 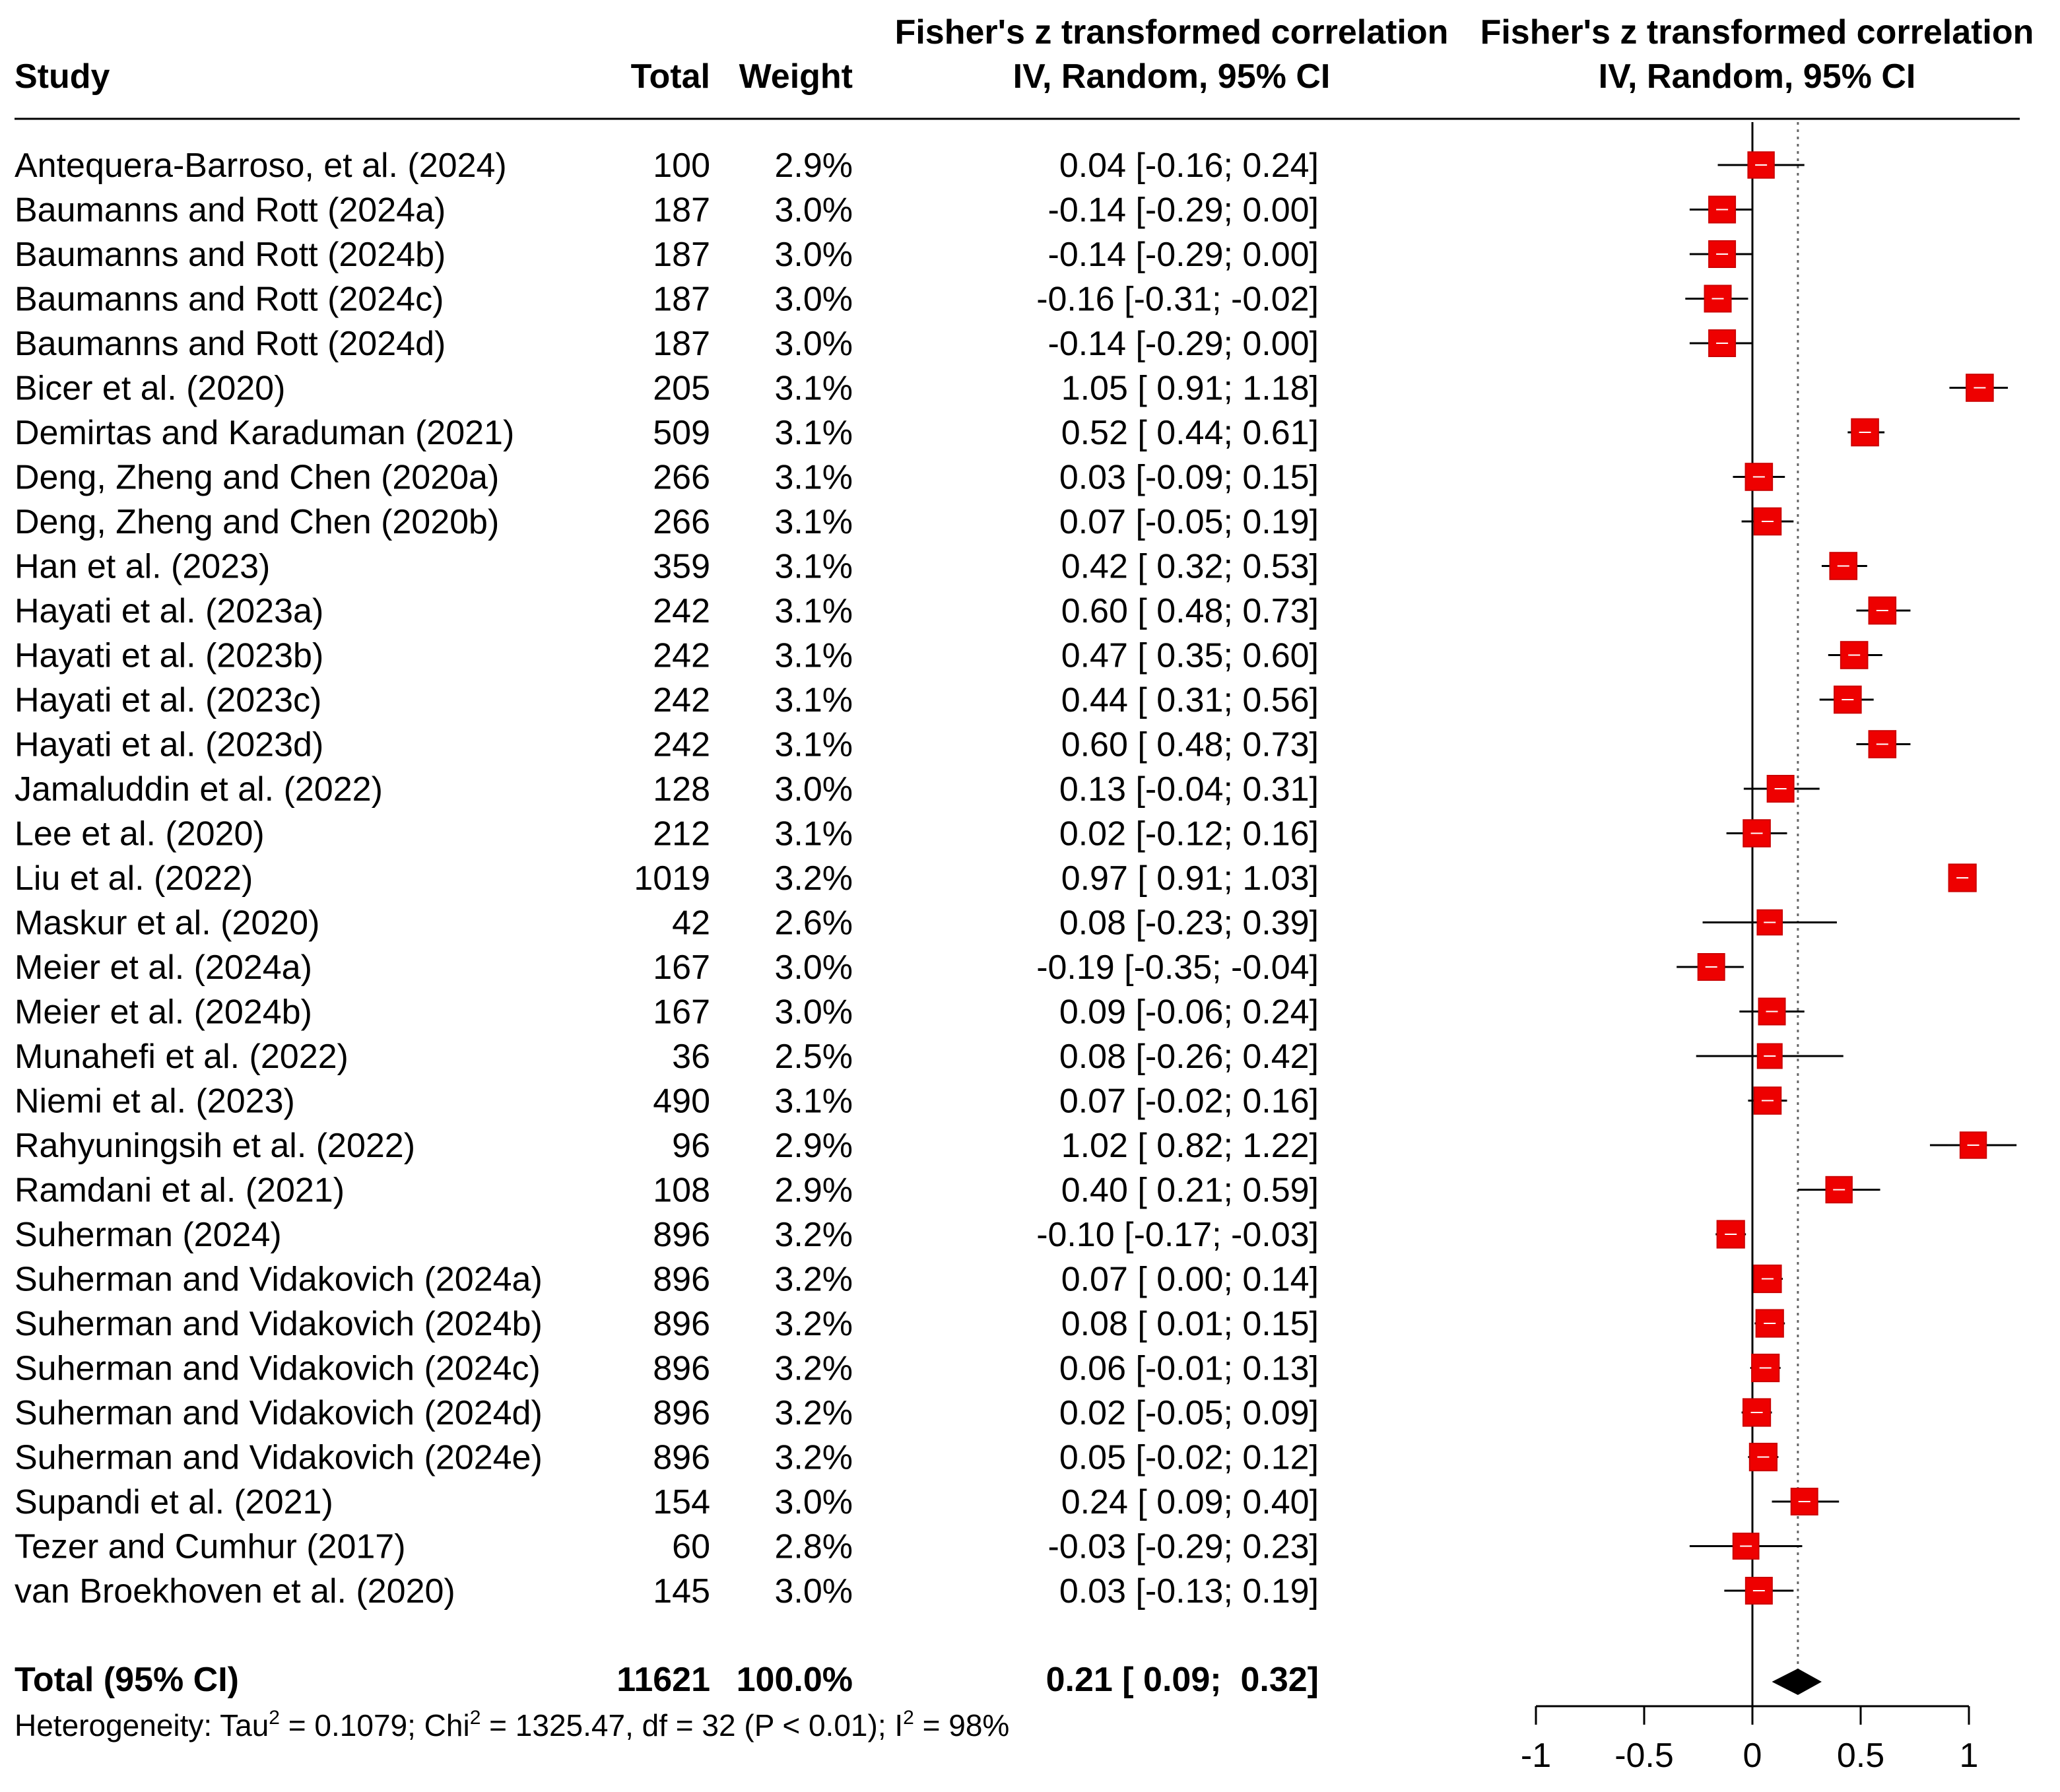 I want to click on study-ci-label: 0.40 [ 0.21; 0.59], so click(x=1190, y=1191).